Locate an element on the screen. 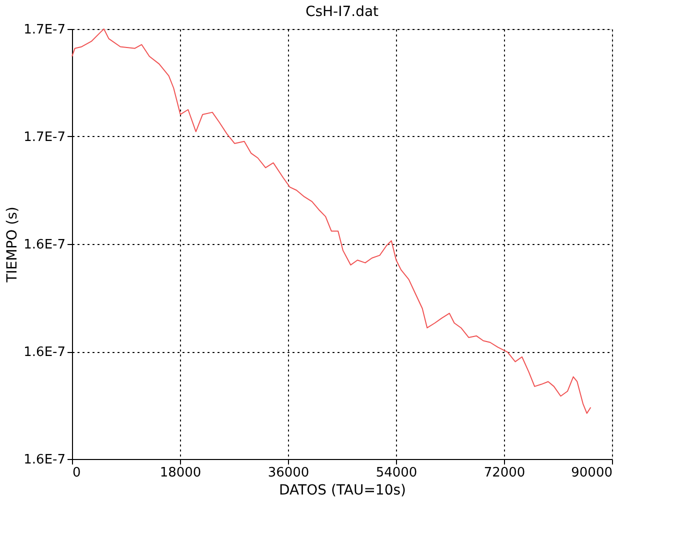  x-axis-title: DATOS (TAU=10s) is located at coordinates (342, 490).